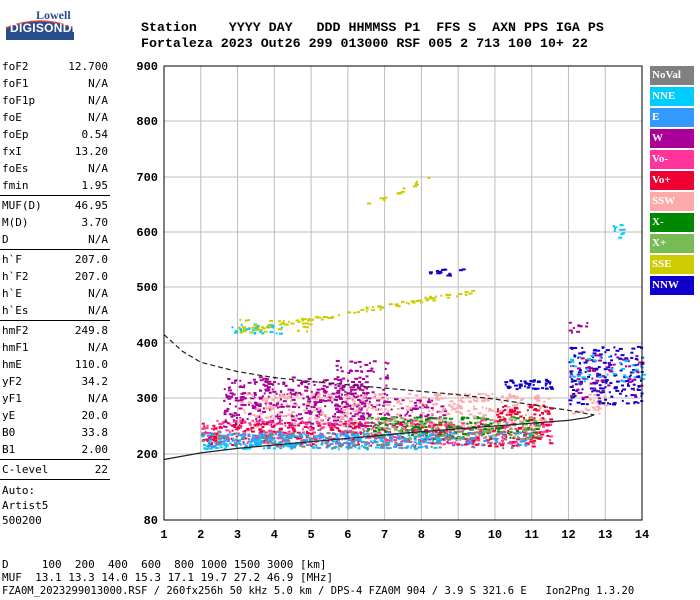 This screenshot has height=600, width=700. Describe the element at coordinates (672, 201) in the screenshot. I see `legend-item-ssw: SSW` at that location.